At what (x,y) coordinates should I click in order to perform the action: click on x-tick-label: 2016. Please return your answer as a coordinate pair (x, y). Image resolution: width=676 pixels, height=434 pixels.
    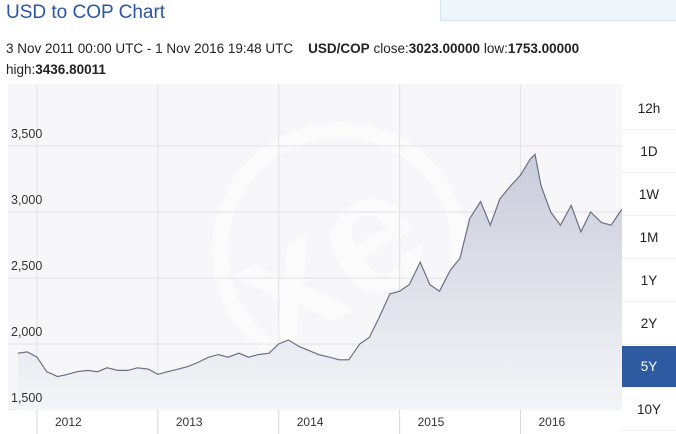
    Looking at the image, I should click on (551, 422).